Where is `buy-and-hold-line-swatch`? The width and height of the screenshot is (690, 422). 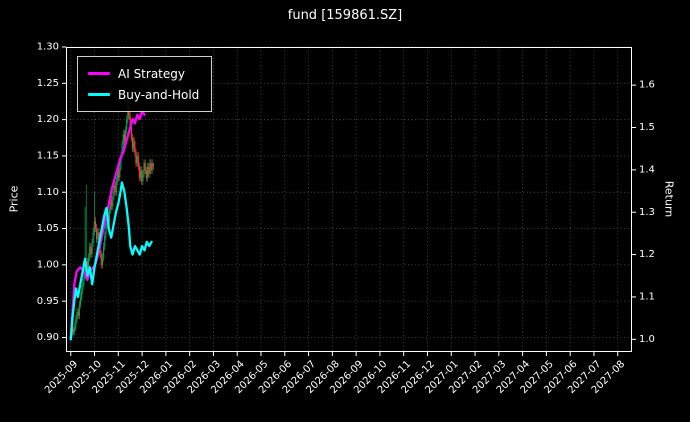 buy-and-hold-line-swatch is located at coordinates (99, 94).